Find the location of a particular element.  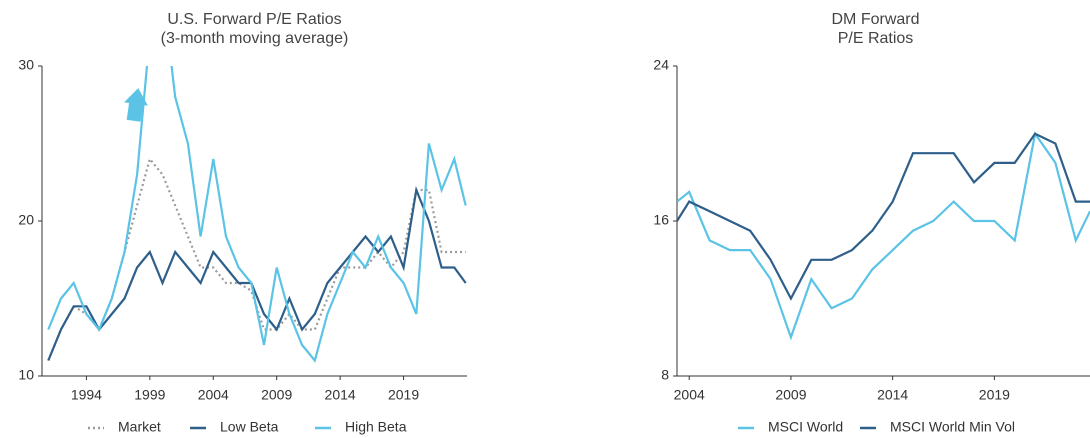

chart-title: DM Forward is located at coordinates (875, 19).